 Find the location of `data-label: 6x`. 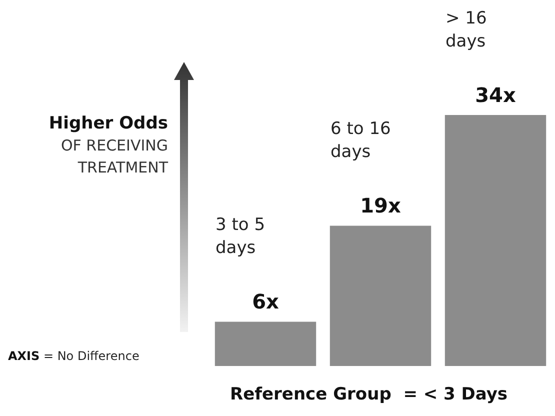

data-label: 6x is located at coordinates (265, 302).